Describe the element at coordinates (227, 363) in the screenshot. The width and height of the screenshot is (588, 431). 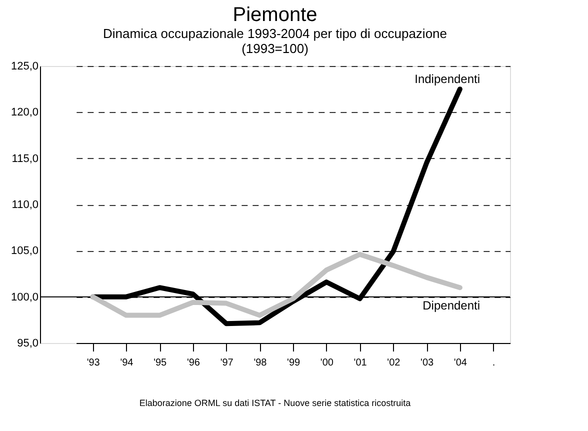
I see `x-tick-label: '97` at that location.